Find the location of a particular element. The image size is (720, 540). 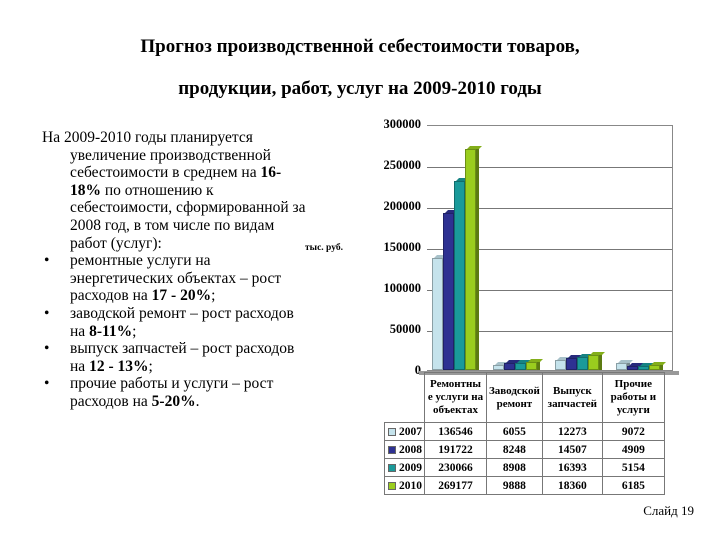

table-row: 2009 230066 8908 16393 5154 is located at coordinates (524, 467).